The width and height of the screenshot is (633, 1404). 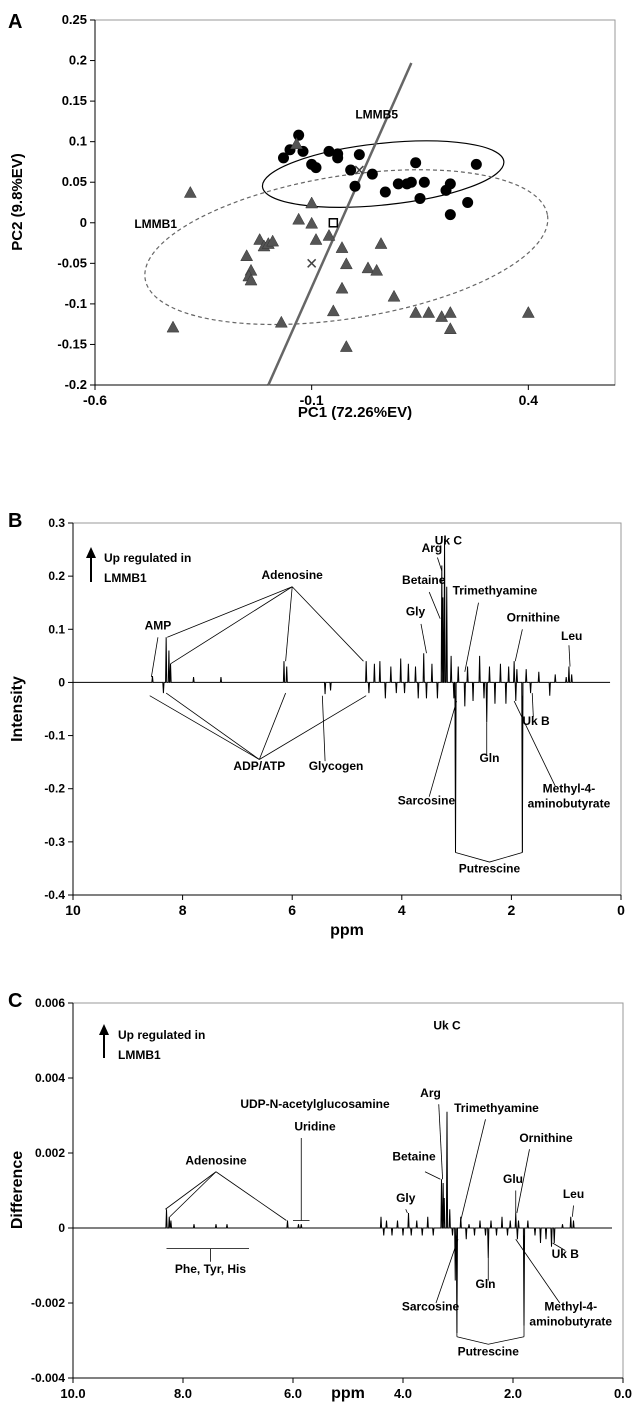 I want to click on y-tick-label: -0.05, so click(x=72, y=262).